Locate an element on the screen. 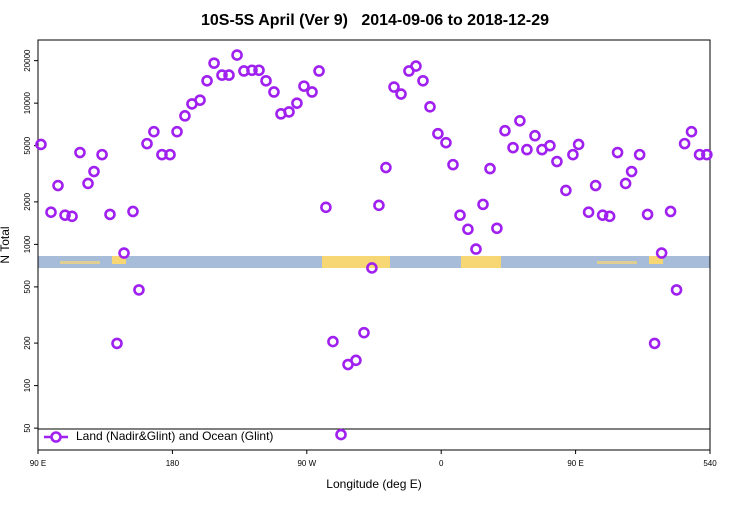  y-tick-label: 20000 is located at coordinates (27, 60).